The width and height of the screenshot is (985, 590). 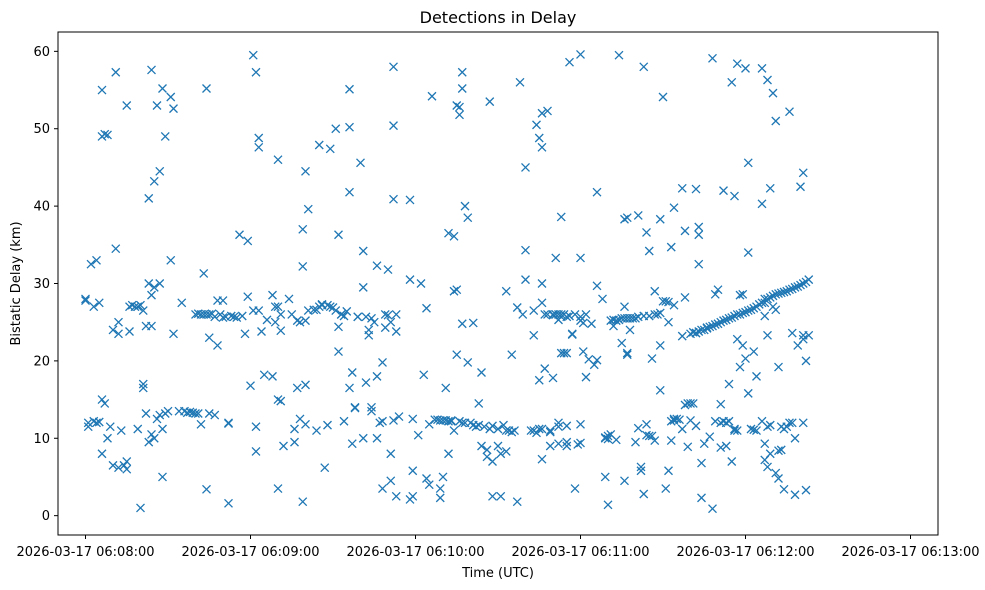 What do you see at coordinates (46, 516) in the screenshot?
I see `y-tick-label: 0` at bounding box center [46, 516].